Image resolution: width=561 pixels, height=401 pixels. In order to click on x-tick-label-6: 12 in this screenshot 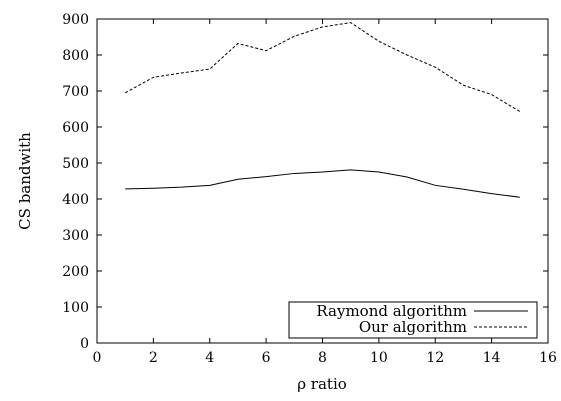, I will do `click(435, 358)`.